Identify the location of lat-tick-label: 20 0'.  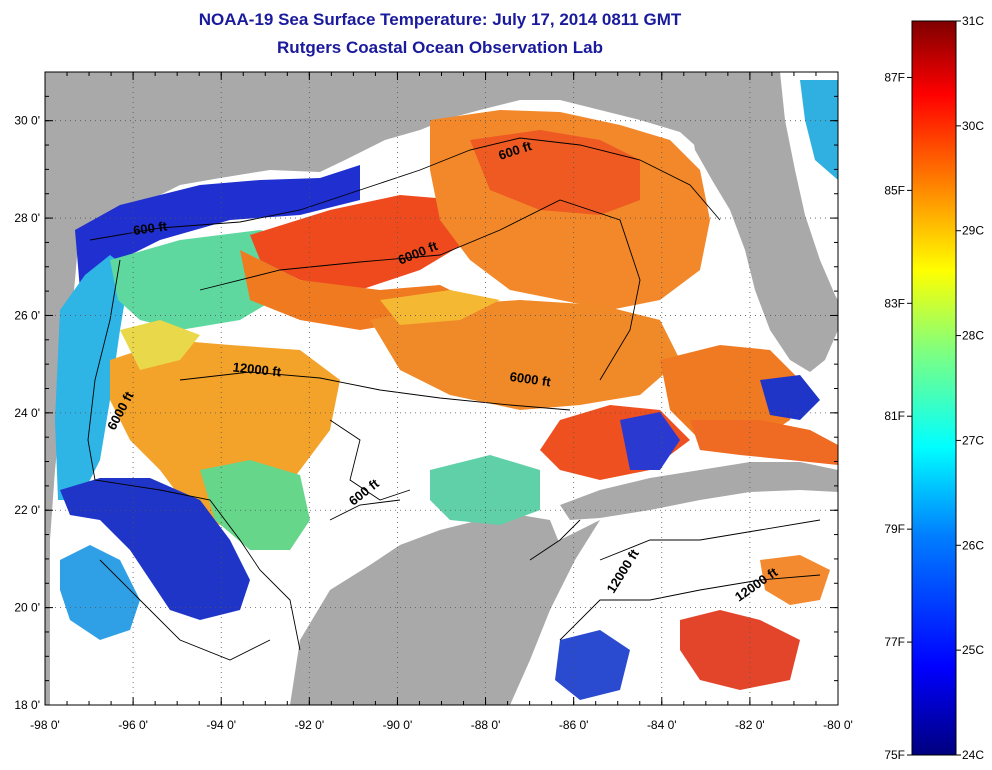
(27, 608).